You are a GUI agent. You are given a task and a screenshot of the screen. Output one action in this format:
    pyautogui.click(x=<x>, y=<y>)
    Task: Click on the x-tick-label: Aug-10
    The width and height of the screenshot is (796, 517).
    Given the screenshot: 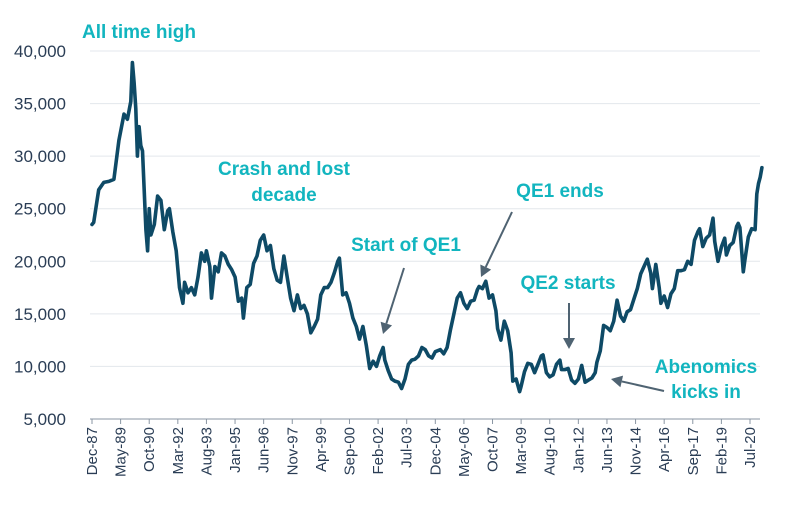 What is the action you would take?
    pyautogui.click(x=550, y=451)
    